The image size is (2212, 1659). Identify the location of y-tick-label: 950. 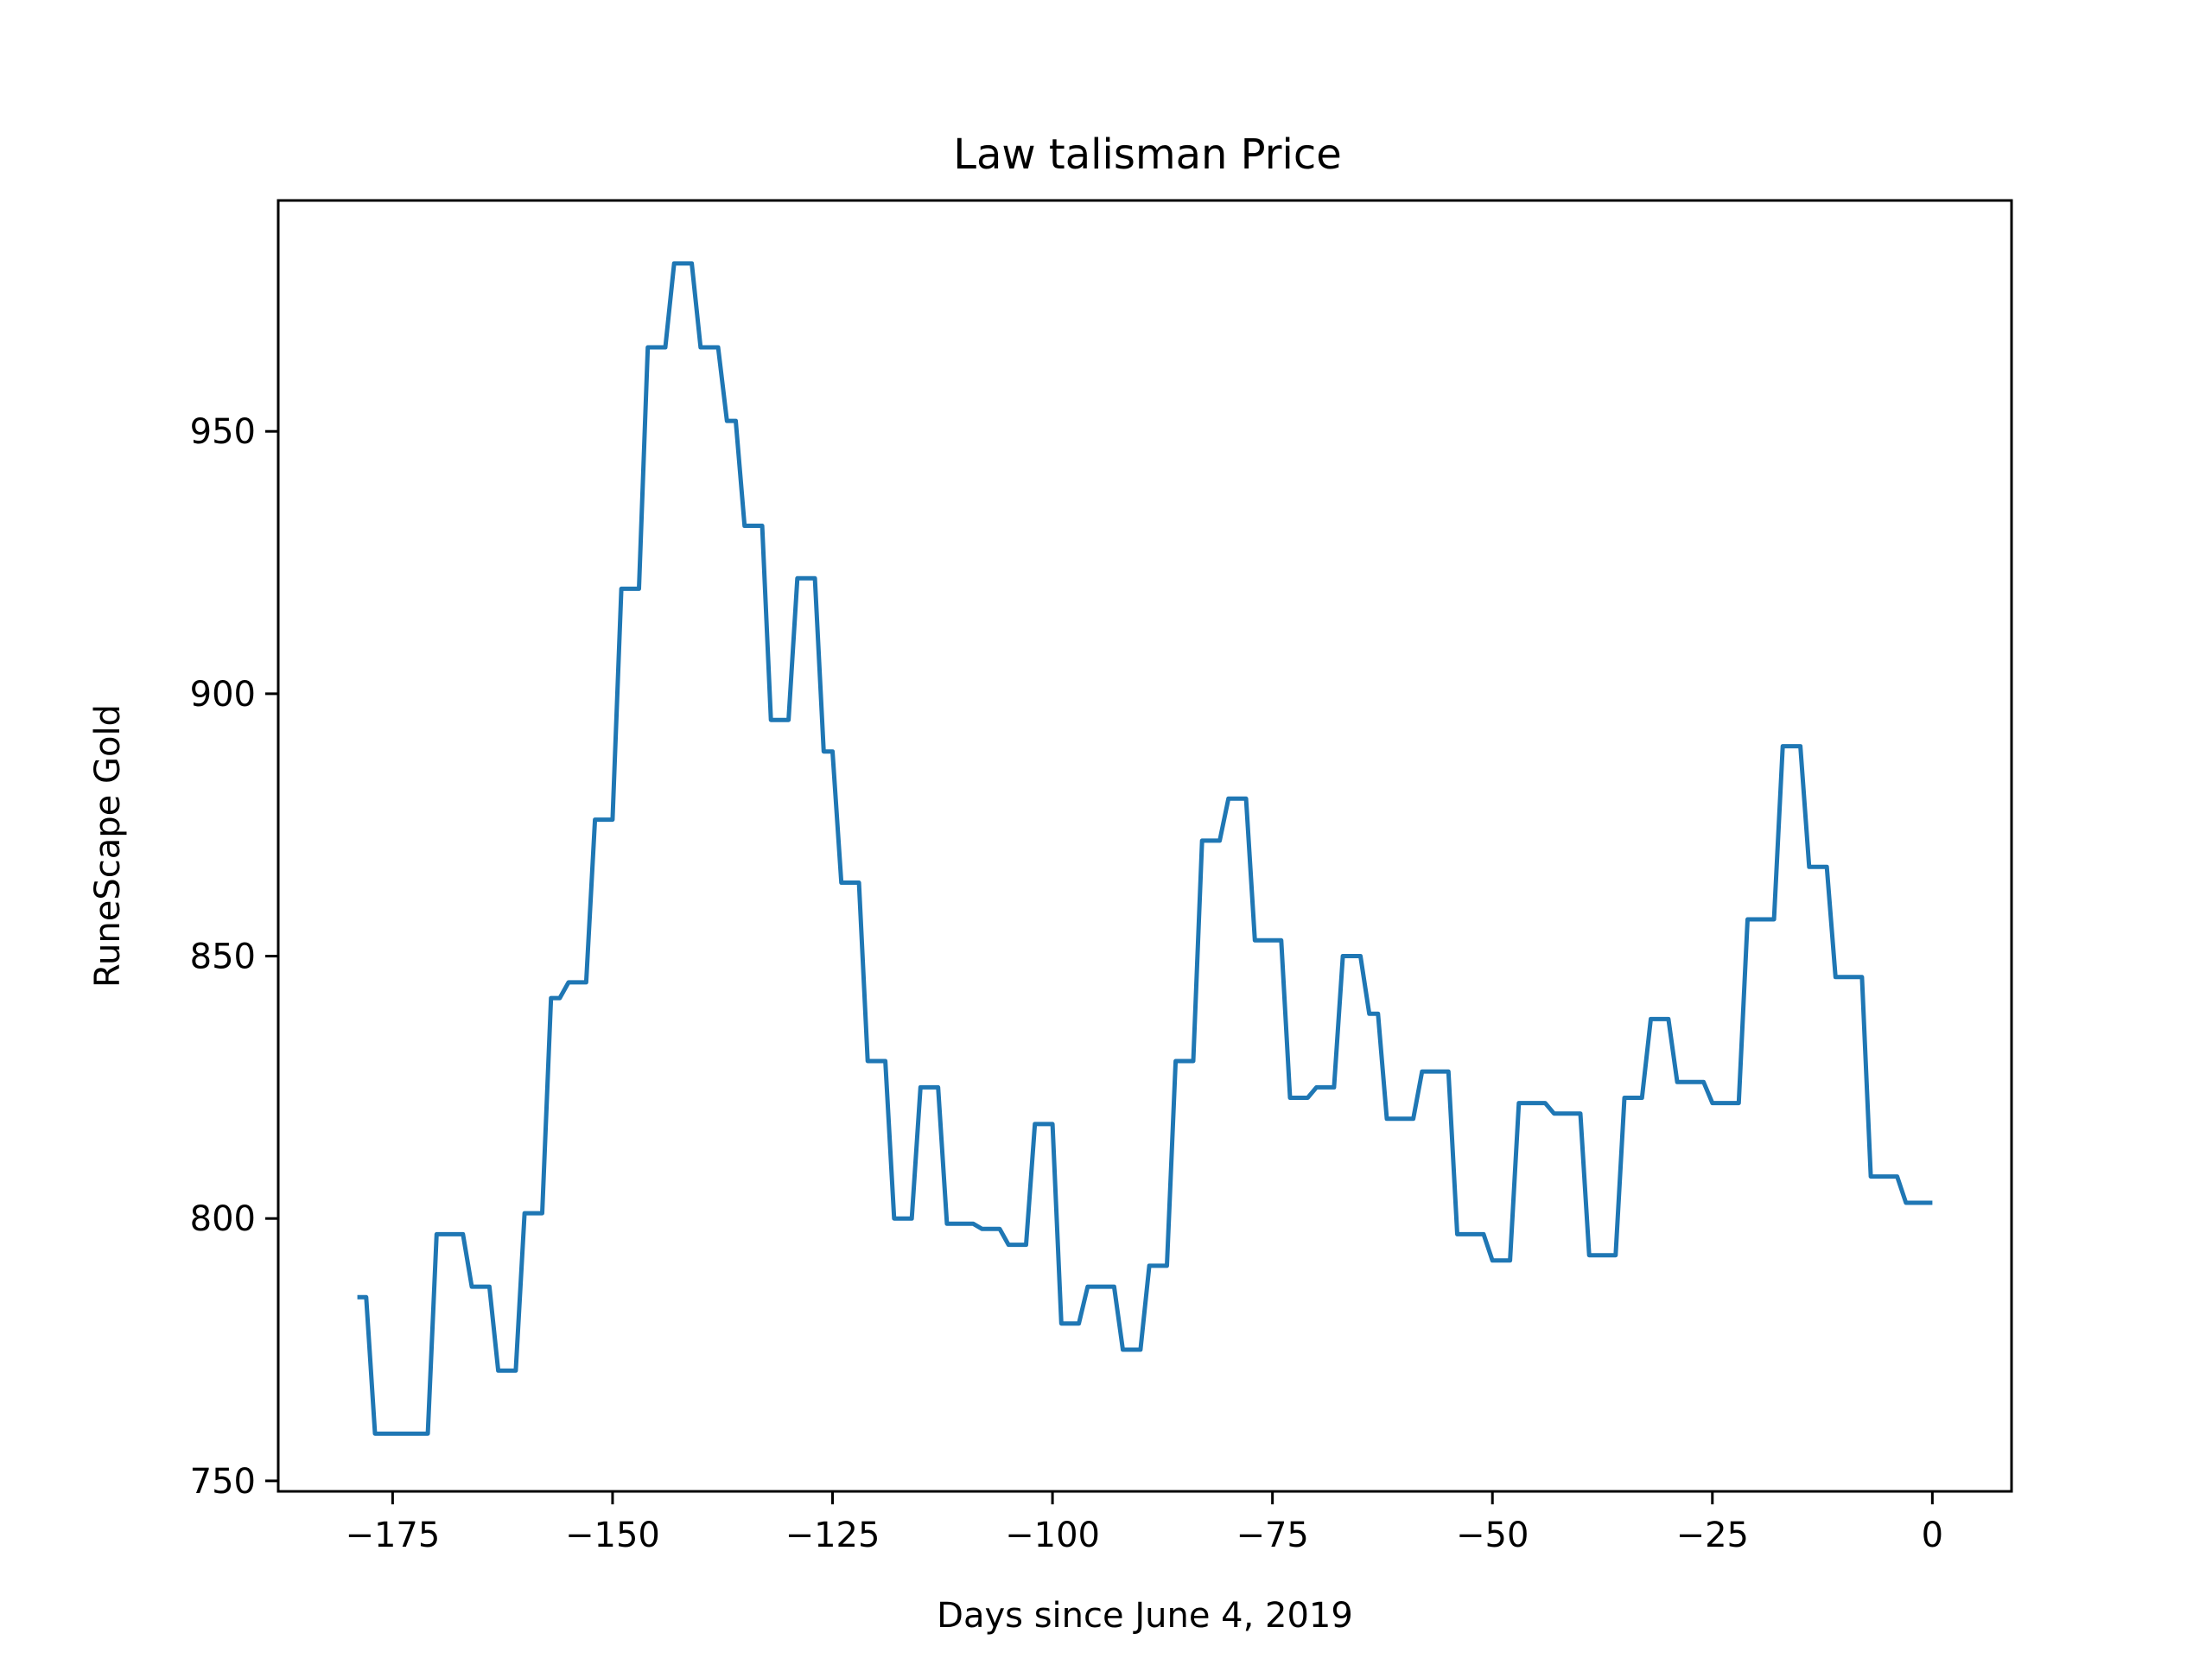
(223, 432).